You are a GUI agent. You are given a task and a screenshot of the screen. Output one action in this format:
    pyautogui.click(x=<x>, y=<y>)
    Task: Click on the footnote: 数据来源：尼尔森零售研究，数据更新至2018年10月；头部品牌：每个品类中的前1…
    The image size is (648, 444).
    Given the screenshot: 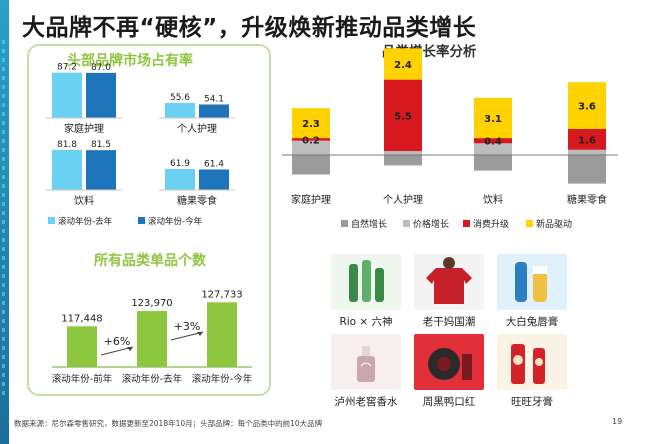 What is the action you would take?
    pyautogui.click(x=168, y=423)
    